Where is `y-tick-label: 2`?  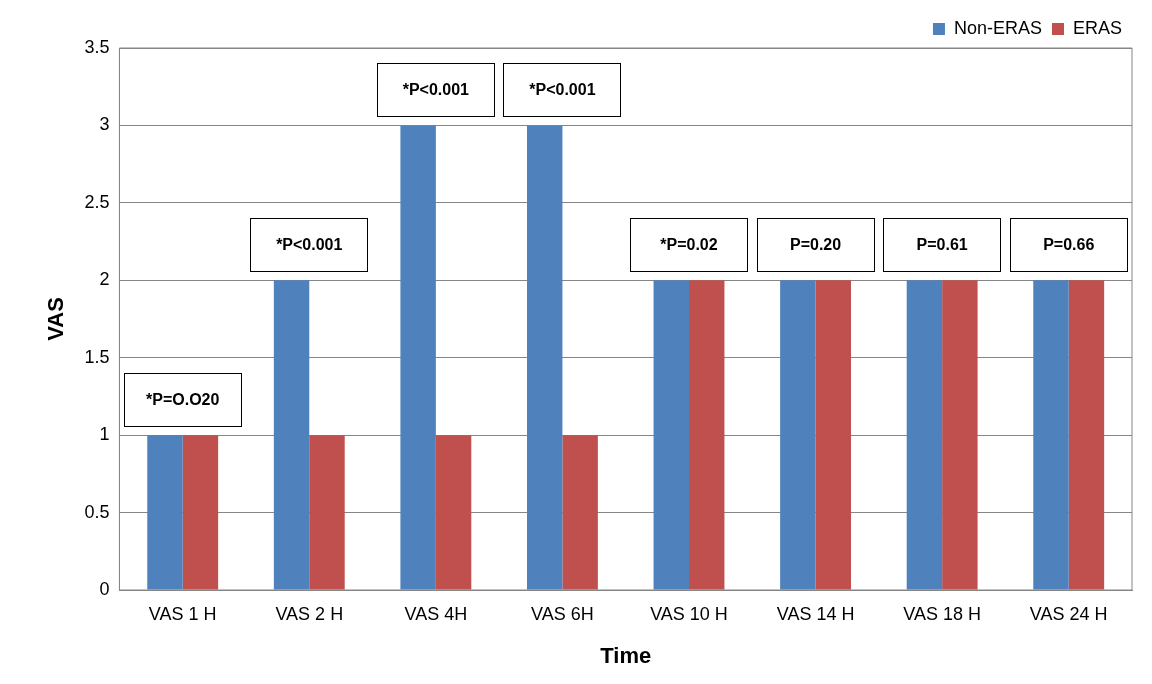 y-tick-label: 2 is located at coordinates (104, 279).